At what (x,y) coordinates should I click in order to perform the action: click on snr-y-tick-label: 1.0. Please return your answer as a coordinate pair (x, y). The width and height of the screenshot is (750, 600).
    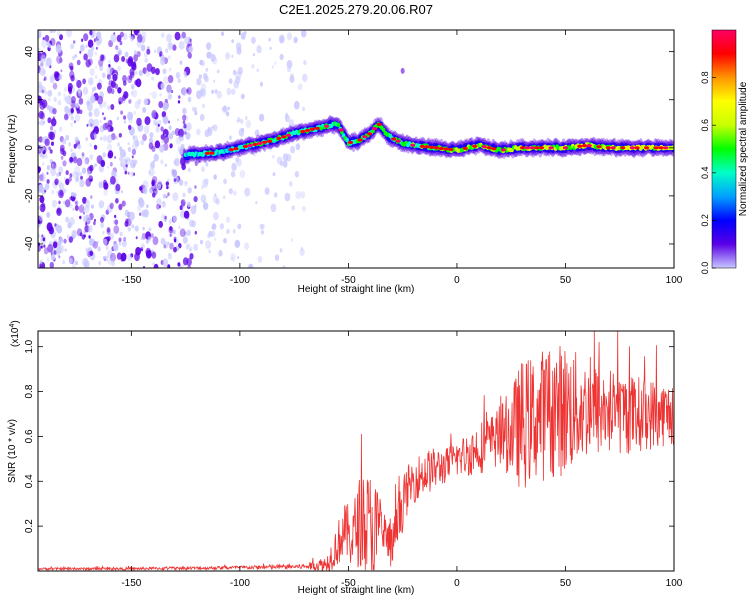
    Looking at the image, I should click on (29, 346).